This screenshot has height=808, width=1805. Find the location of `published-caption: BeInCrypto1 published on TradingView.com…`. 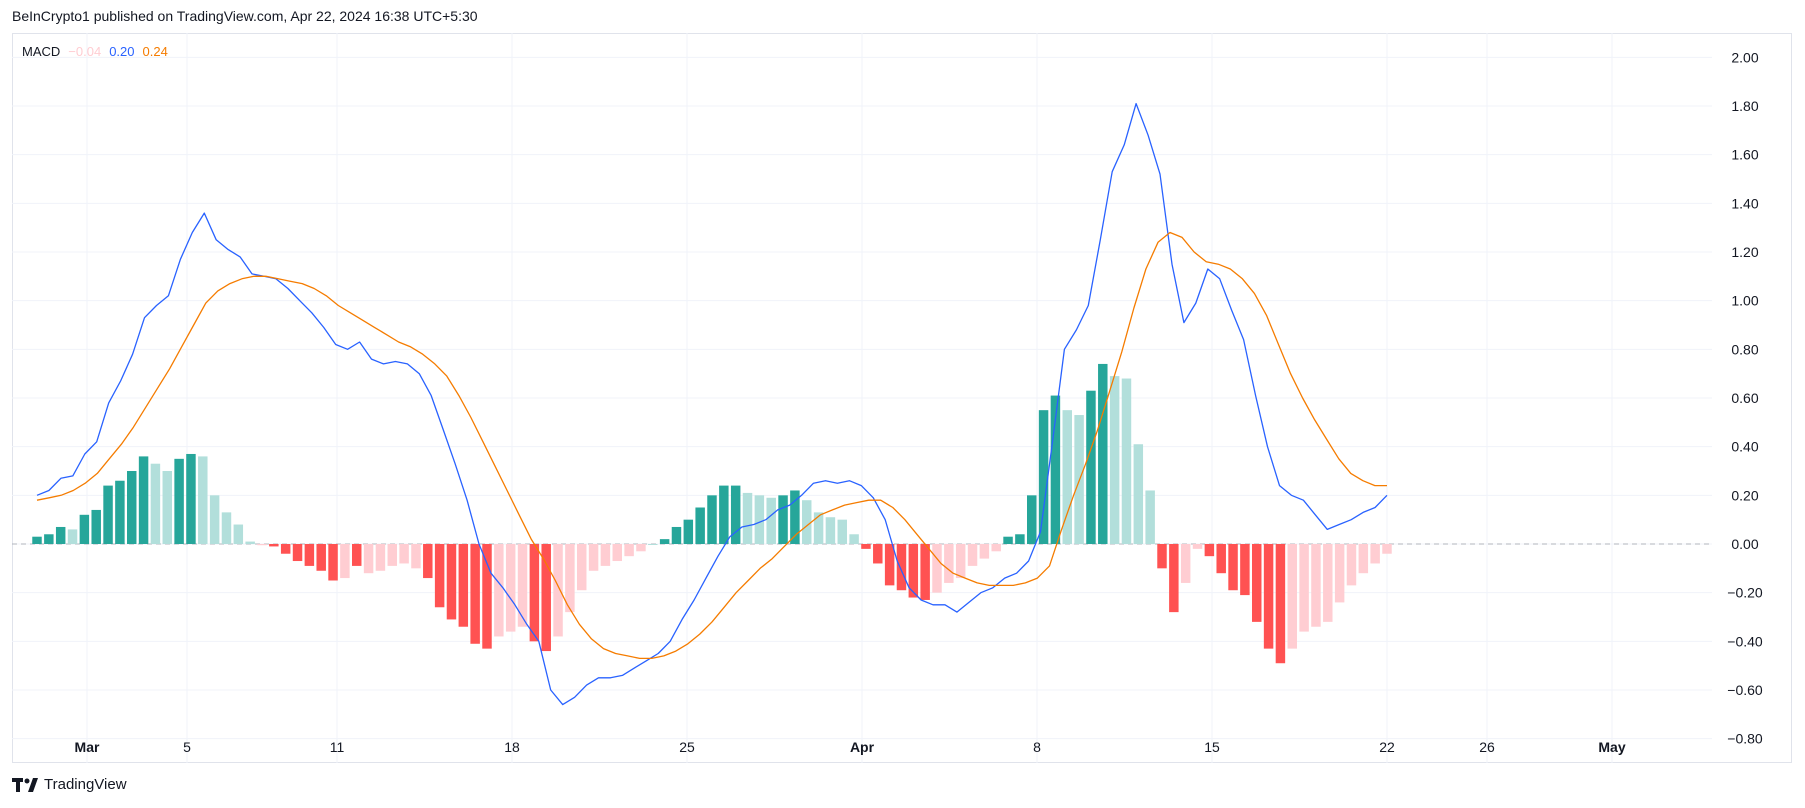

published-caption: BeInCrypto1 published on TradingView.com… is located at coordinates (245, 16).